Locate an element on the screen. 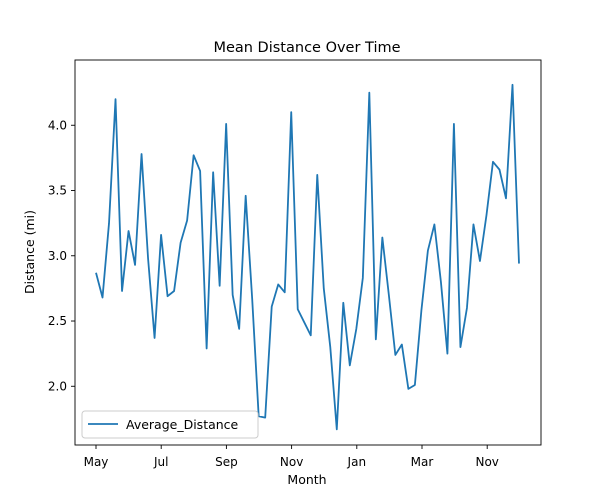  y-tick-label: 3.0 is located at coordinates (57, 256).